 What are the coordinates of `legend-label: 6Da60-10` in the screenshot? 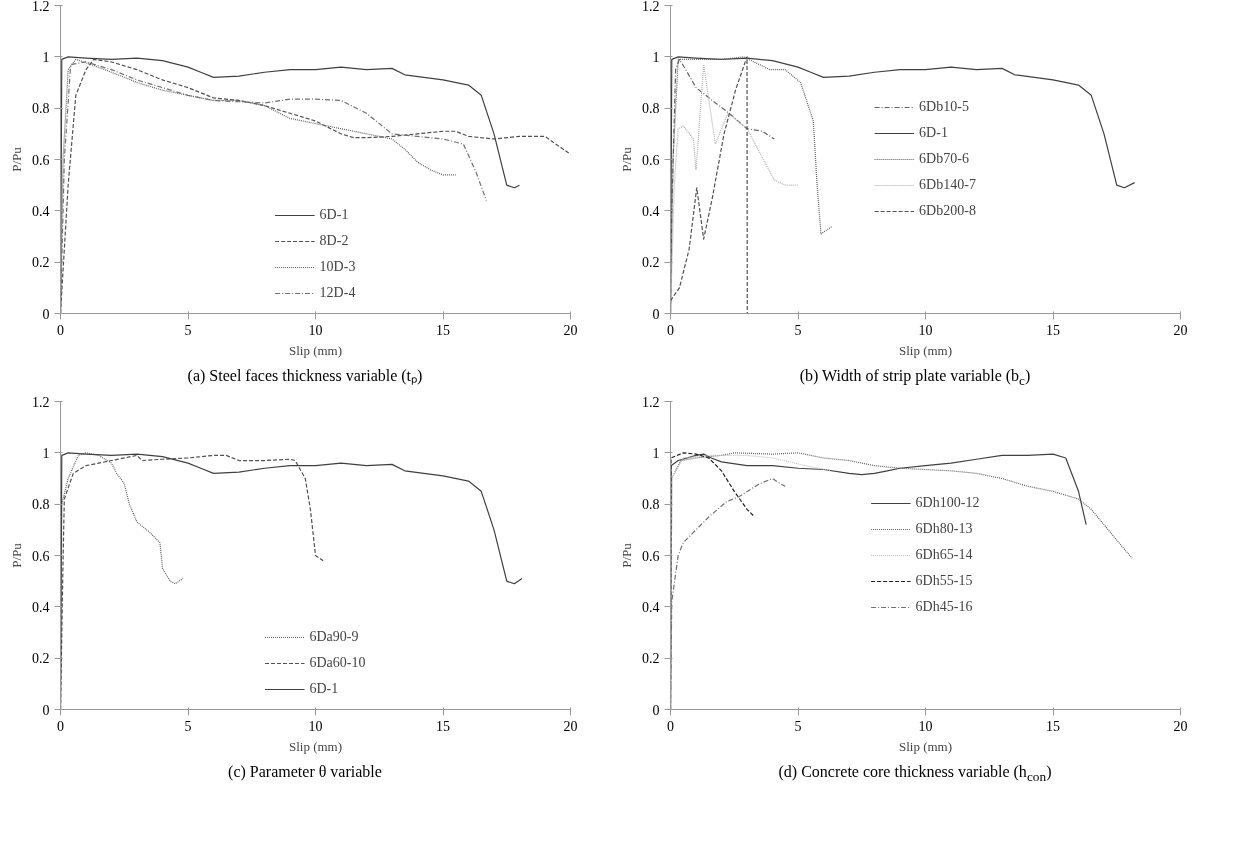 It's located at (337, 663).